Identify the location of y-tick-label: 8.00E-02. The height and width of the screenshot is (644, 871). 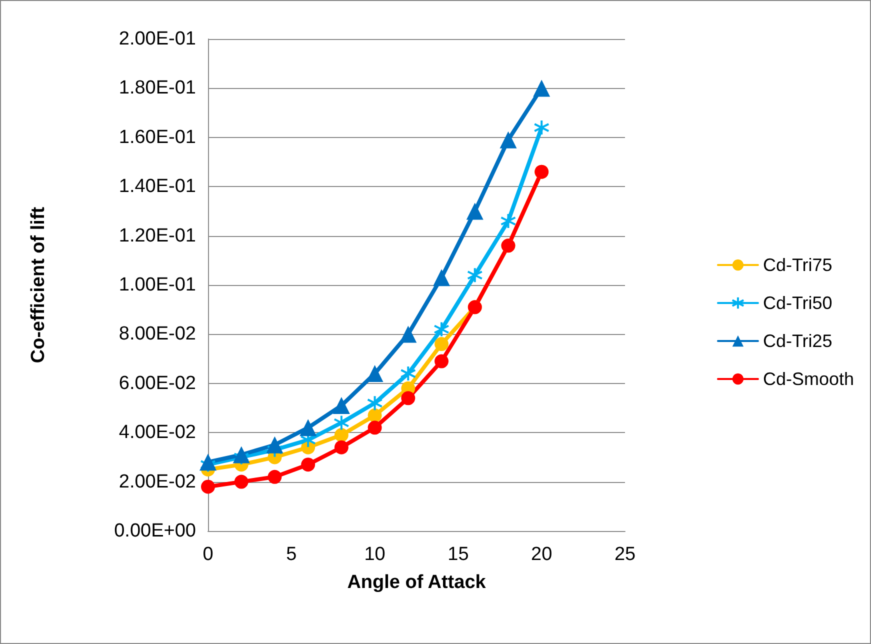
(157, 334).